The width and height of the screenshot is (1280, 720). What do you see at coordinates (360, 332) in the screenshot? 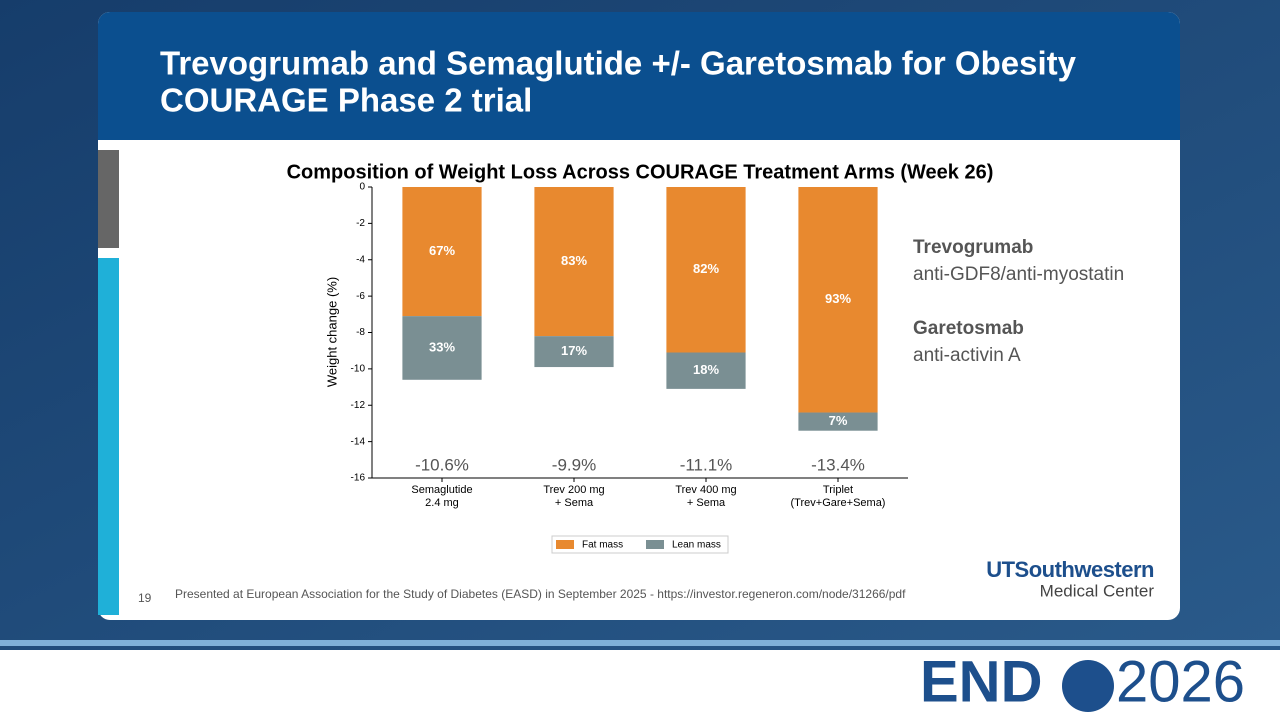
I see `y-tick-label: -8` at bounding box center [360, 332].